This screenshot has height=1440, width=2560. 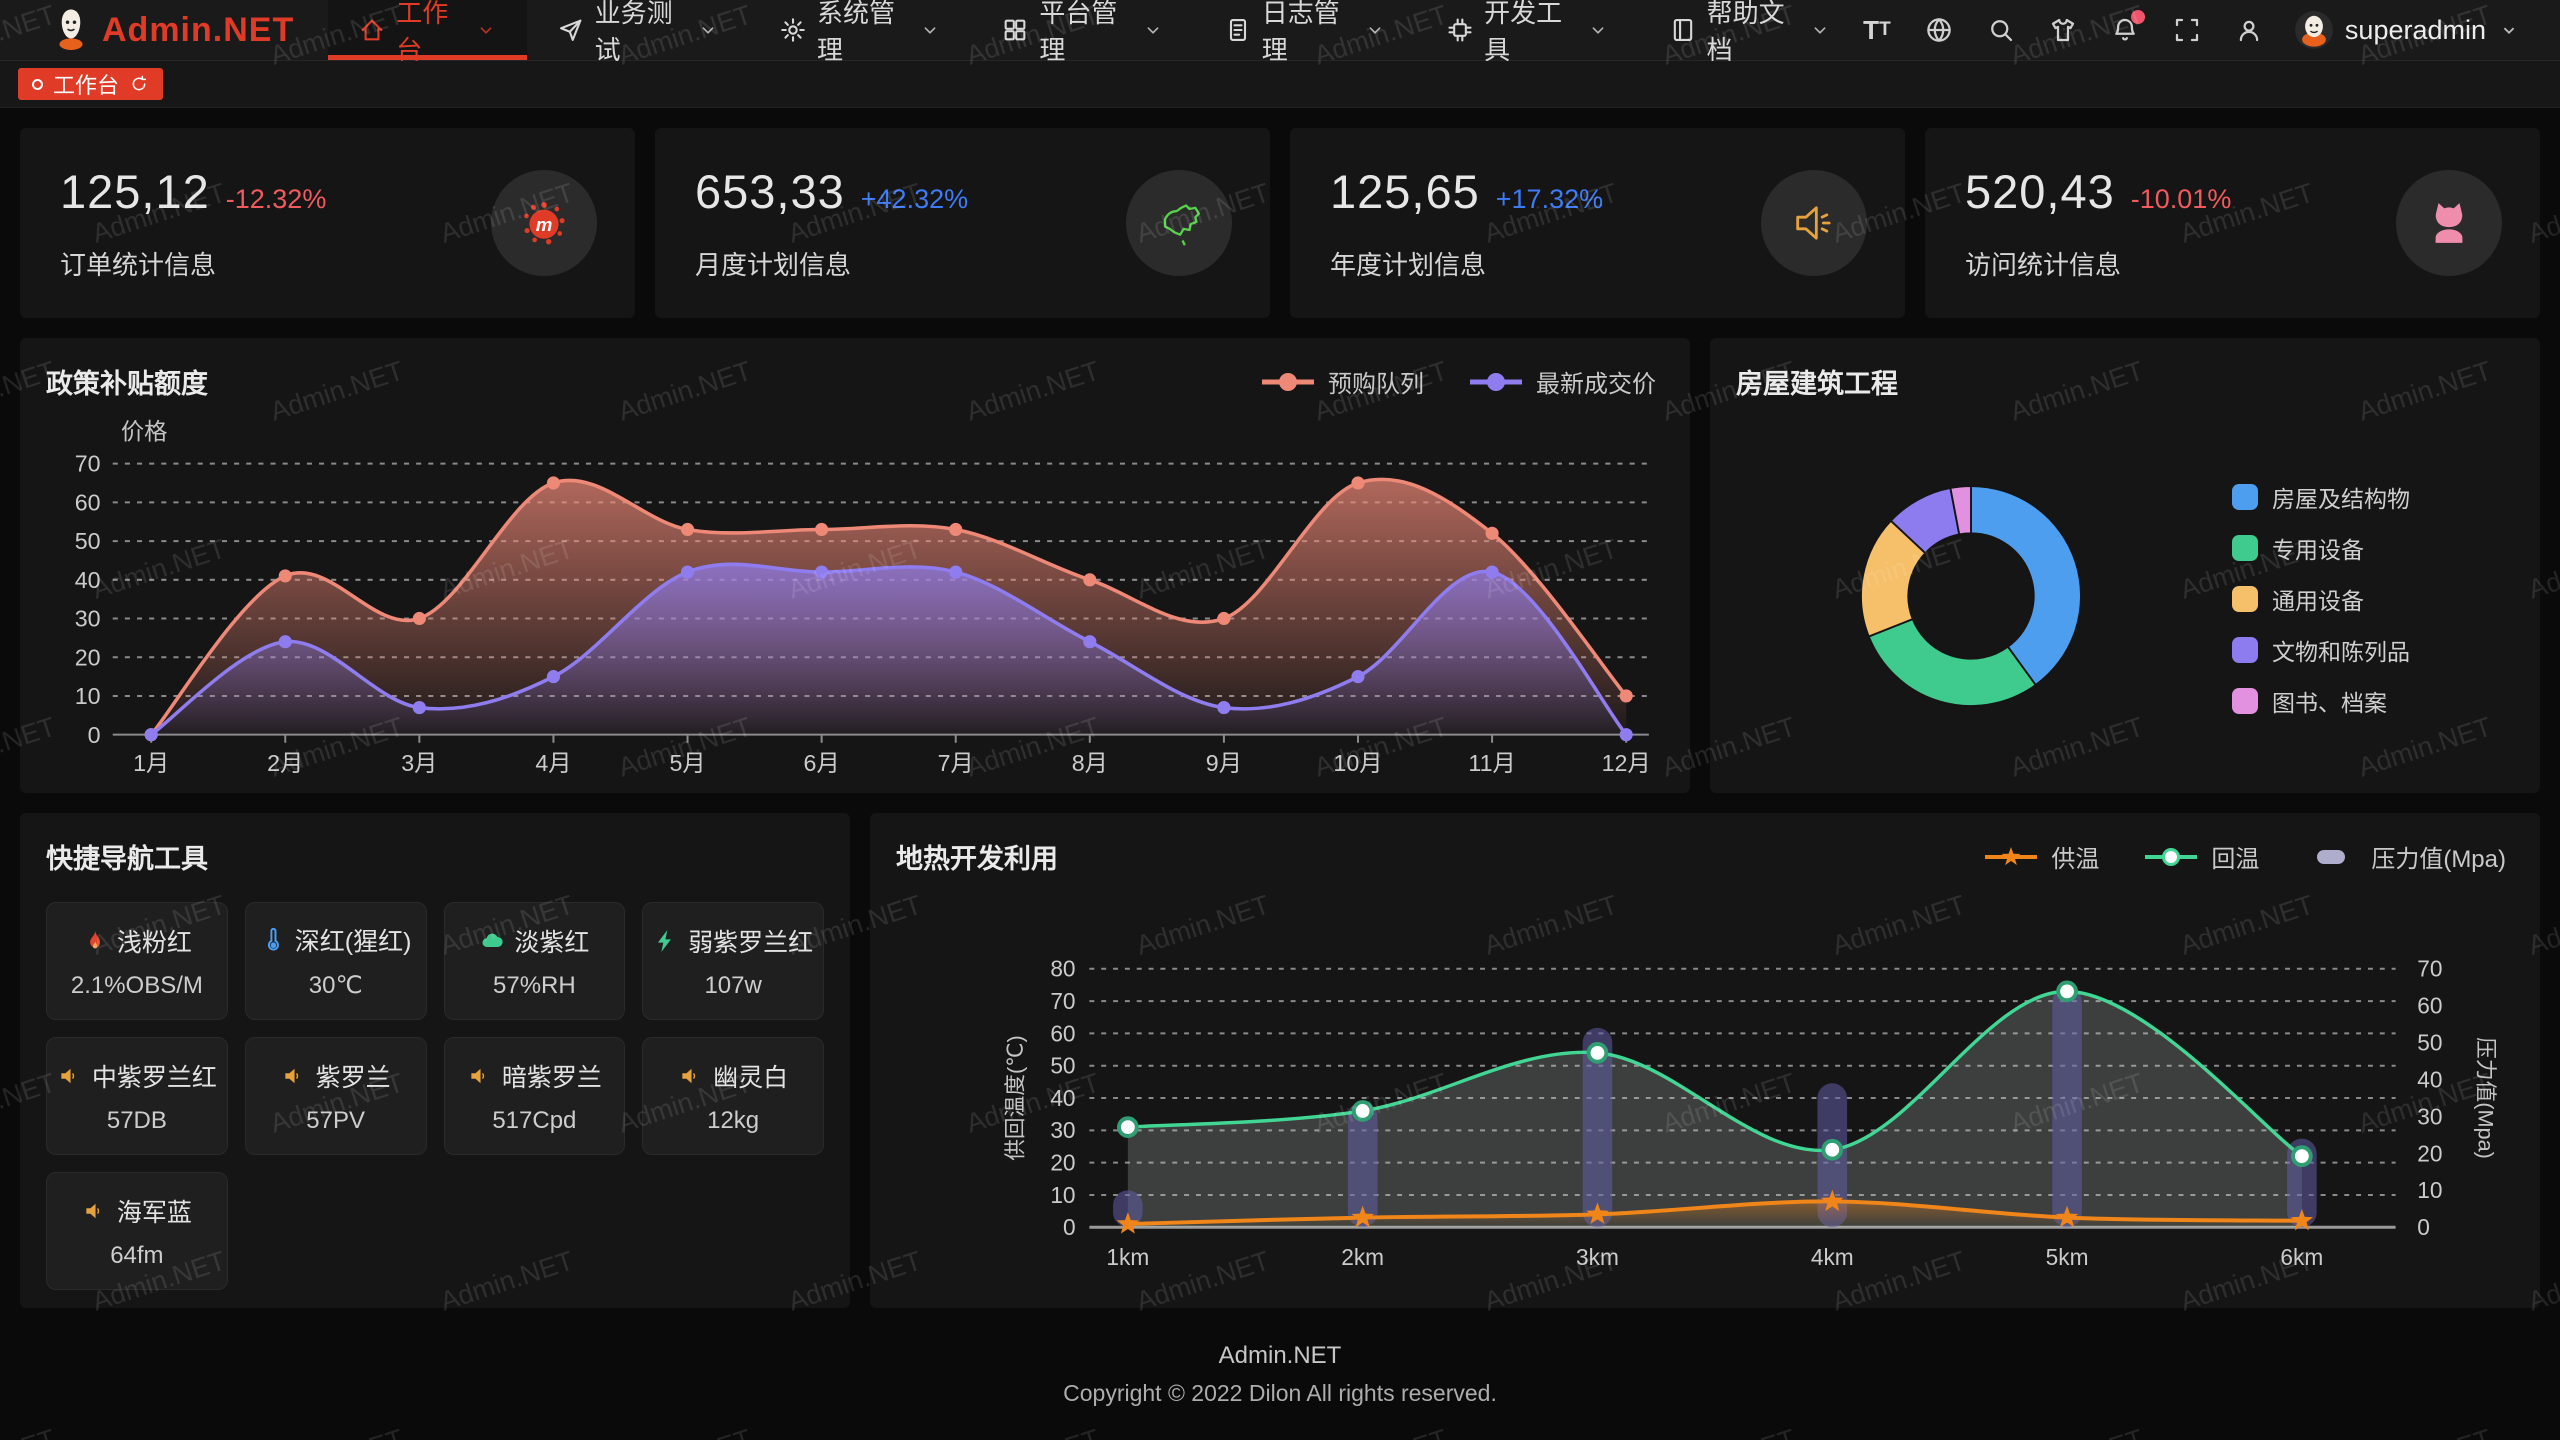 I want to click on quick-nav-value: 30℃, so click(x=335, y=985).